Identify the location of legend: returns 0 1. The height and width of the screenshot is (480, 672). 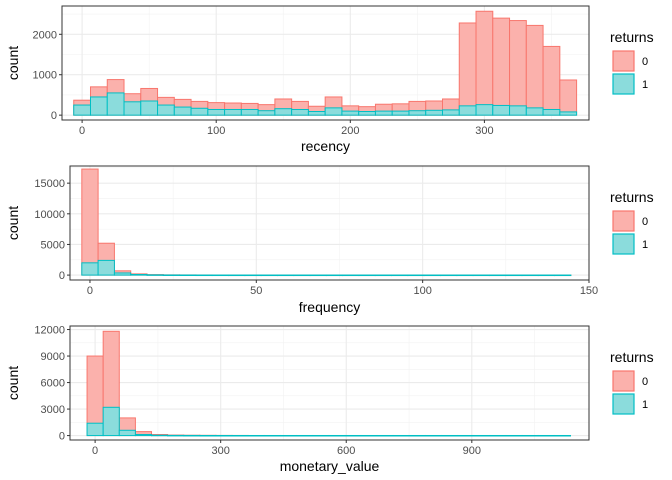
(632, 382).